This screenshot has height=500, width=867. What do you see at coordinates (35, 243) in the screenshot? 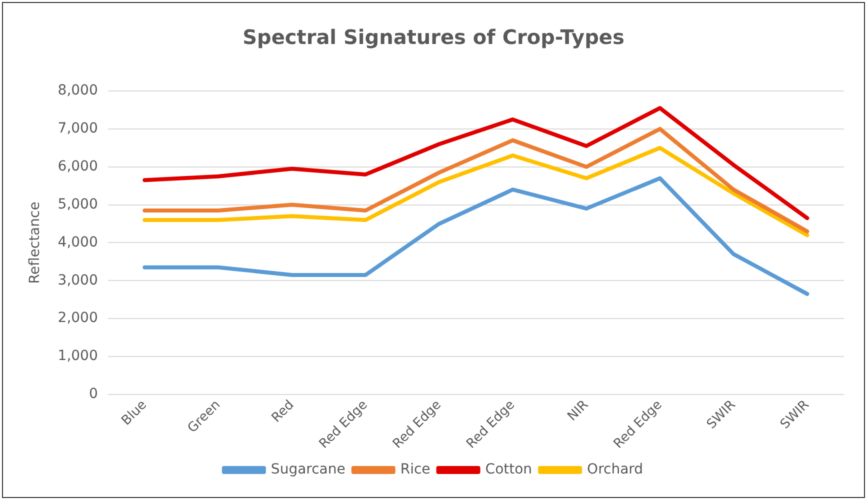
I see `y-axis-title: Reflectance` at bounding box center [35, 243].